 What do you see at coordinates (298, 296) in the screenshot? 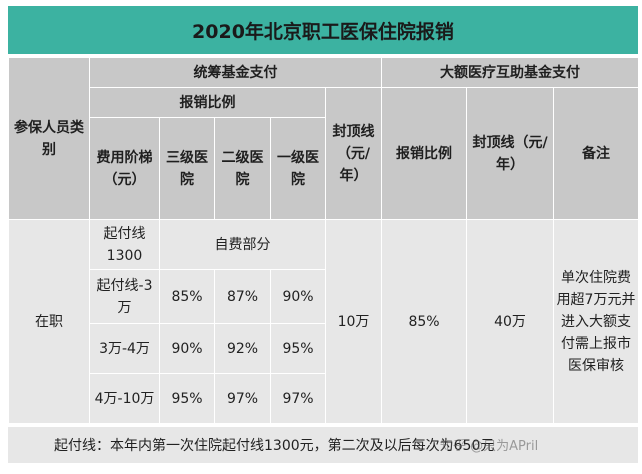
I see `cell-level1-ratio: 90%` at bounding box center [298, 296].